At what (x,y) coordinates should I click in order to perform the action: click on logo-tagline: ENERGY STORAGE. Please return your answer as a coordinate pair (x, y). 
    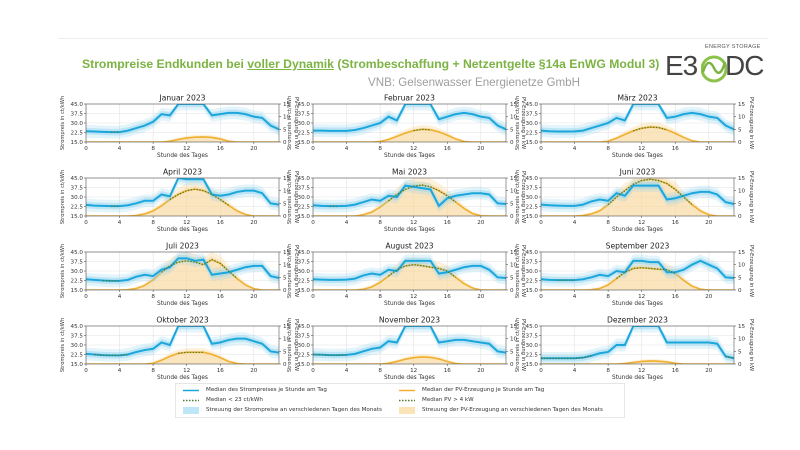
    Looking at the image, I should click on (733, 47).